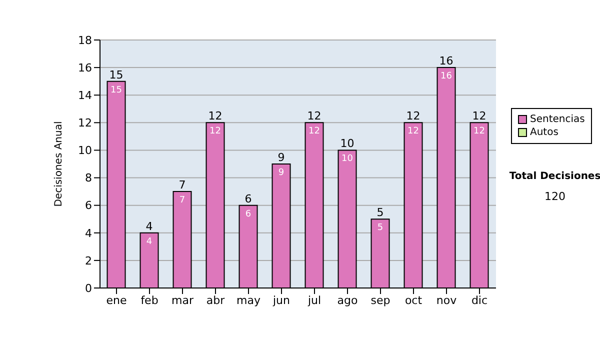  Describe the element at coordinates (248, 199) in the screenshot. I see `total-label: 6` at that location.